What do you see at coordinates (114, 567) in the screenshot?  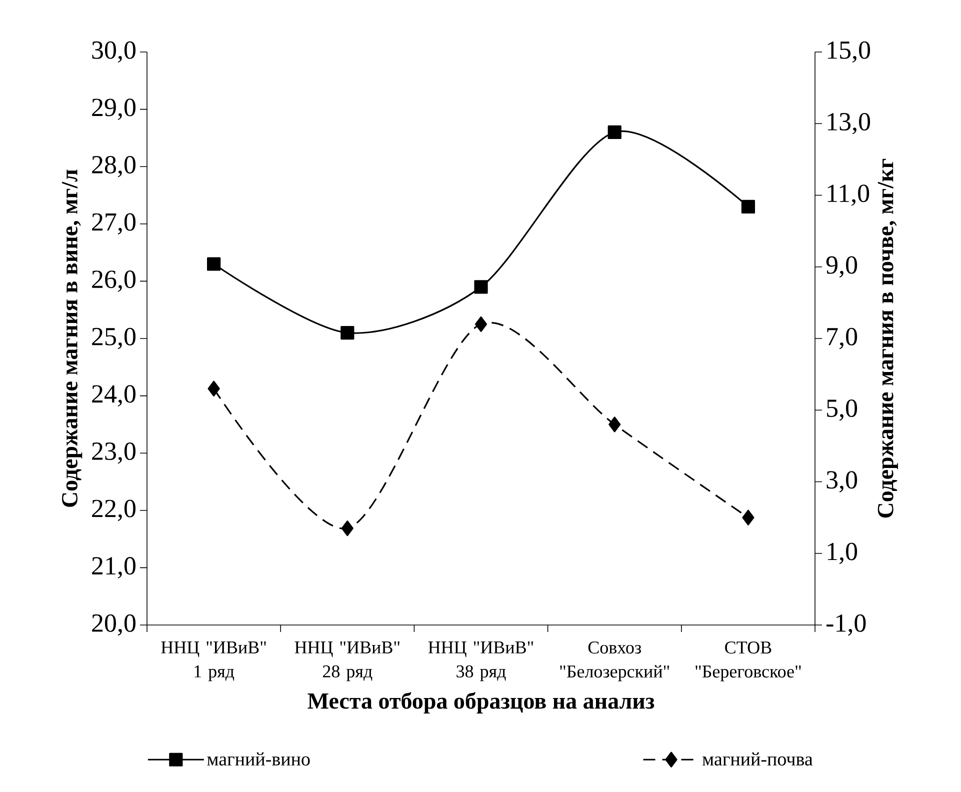 I see `y-tick-label: 21,0` at bounding box center [114, 567].